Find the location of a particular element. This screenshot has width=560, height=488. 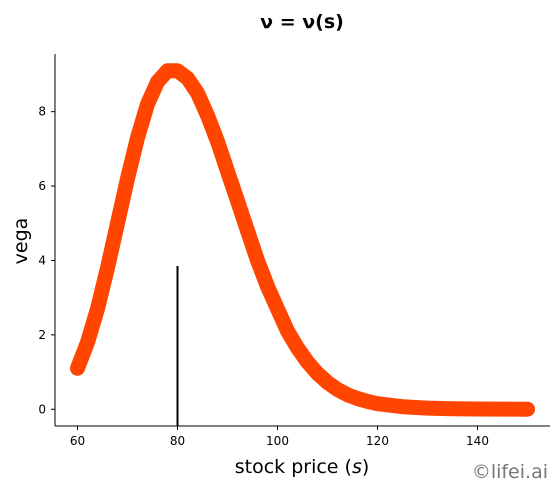

x-axis-label-text: stock price ( is located at coordinates (293, 467).